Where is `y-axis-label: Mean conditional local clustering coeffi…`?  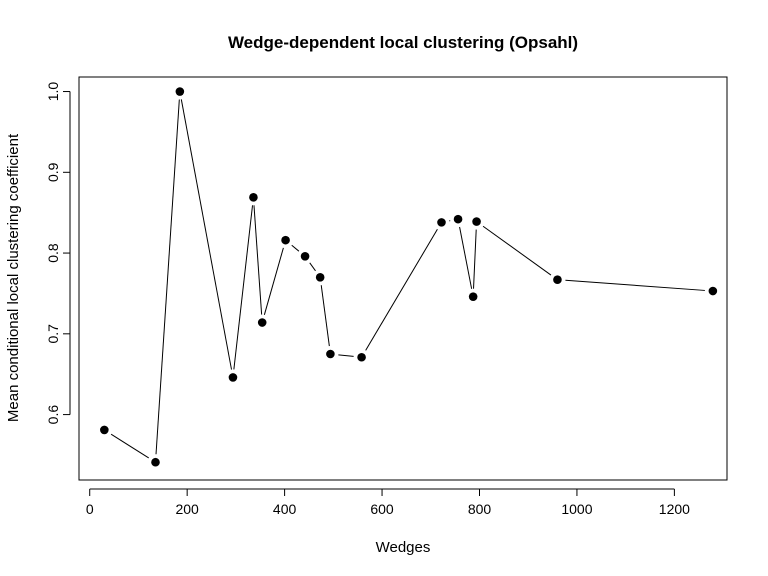
y-axis-label: Mean conditional local clustering coeffi… is located at coordinates (13, 277).